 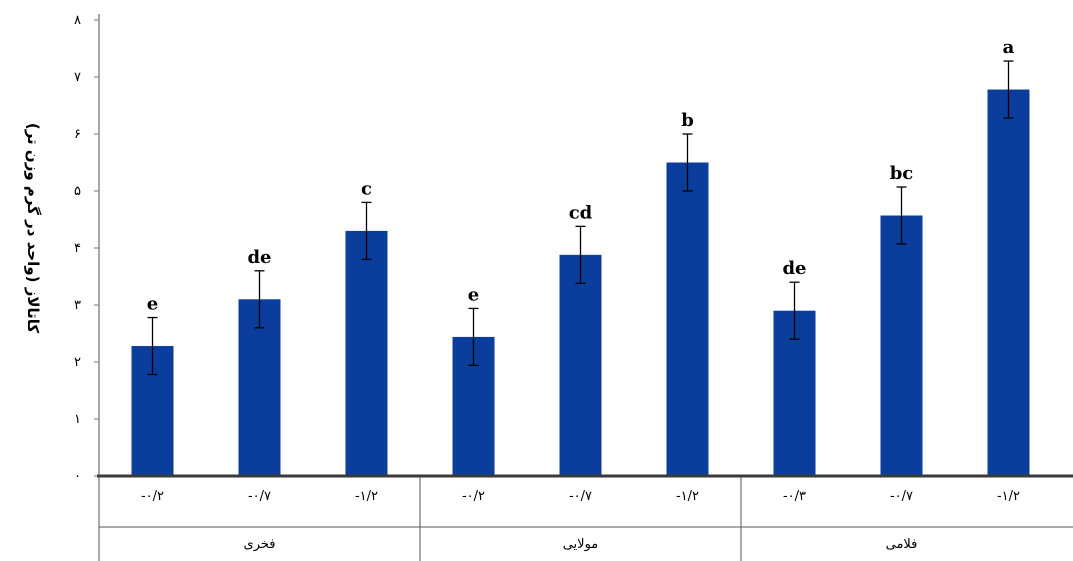 I want to click on y-tick-label: ۱, so click(x=77, y=419).